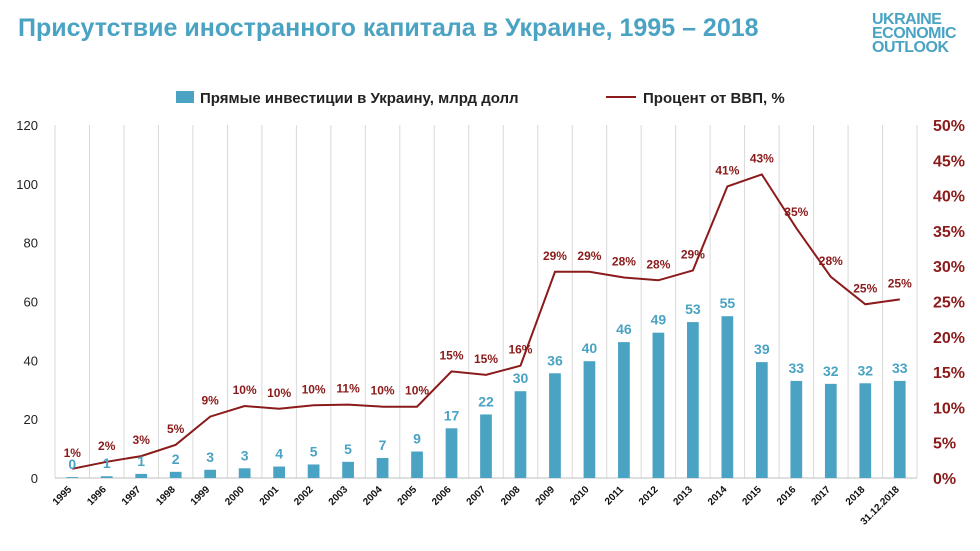  Describe the element at coordinates (27, 125) in the screenshot. I see `y-left-tick-label: 120` at that location.